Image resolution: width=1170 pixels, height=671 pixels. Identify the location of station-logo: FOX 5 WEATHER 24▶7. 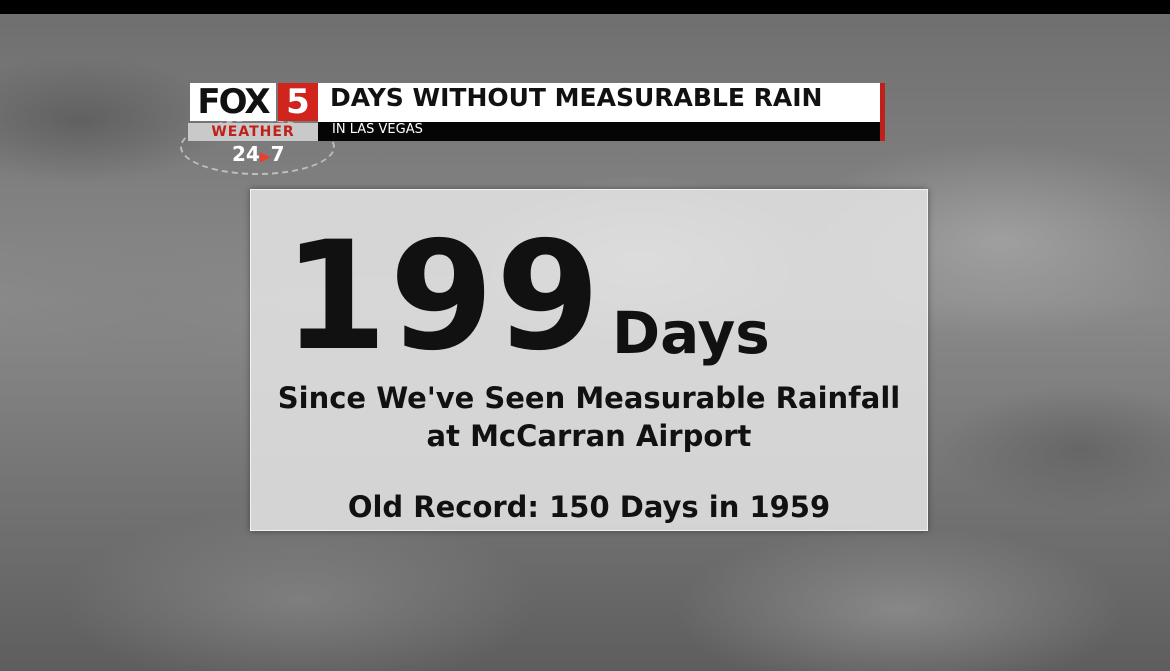
(257, 131).